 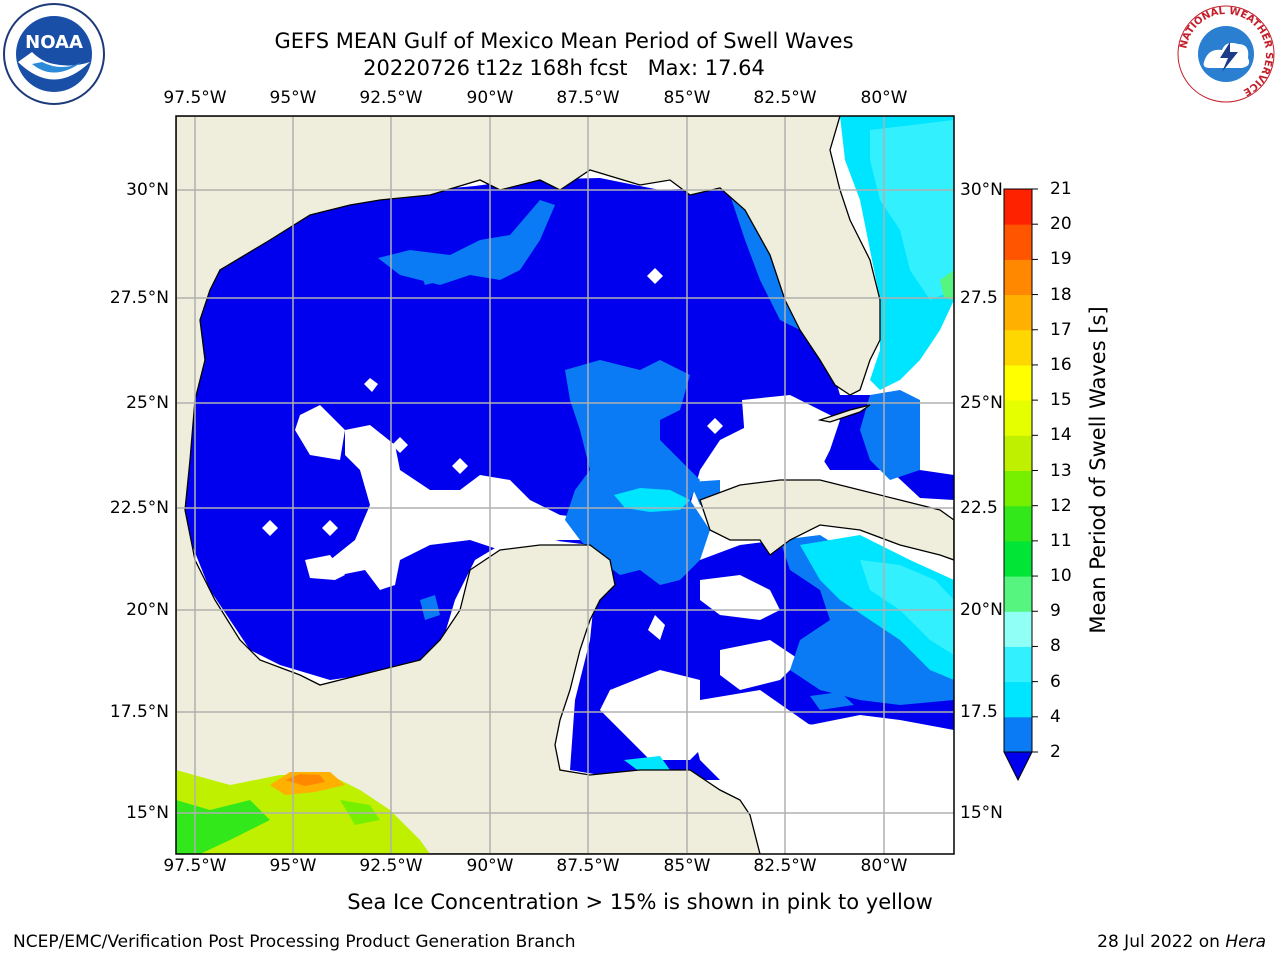 What do you see at coordinates (391, 866) in the screenshot?
I see `lon-tick-bottom: 92.5°W` at bounding box center [391, 866].